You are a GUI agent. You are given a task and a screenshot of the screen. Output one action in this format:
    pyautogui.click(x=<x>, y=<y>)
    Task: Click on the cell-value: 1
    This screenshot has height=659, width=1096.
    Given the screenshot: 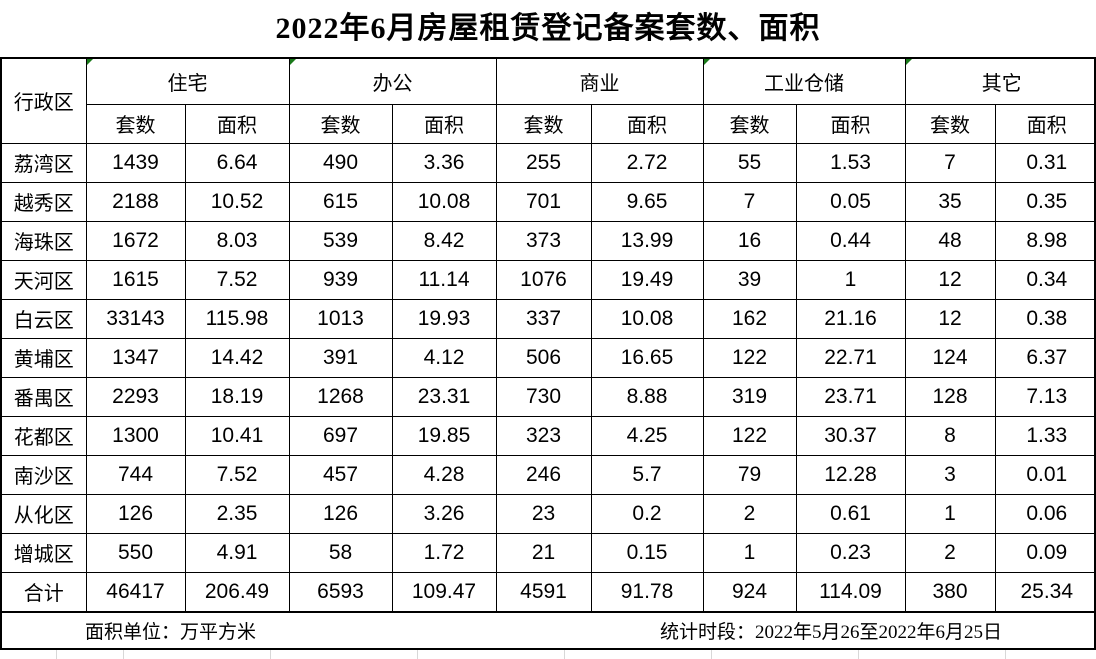 What is the action you would take?
    pyautogui.click(x=749, y=552)
    